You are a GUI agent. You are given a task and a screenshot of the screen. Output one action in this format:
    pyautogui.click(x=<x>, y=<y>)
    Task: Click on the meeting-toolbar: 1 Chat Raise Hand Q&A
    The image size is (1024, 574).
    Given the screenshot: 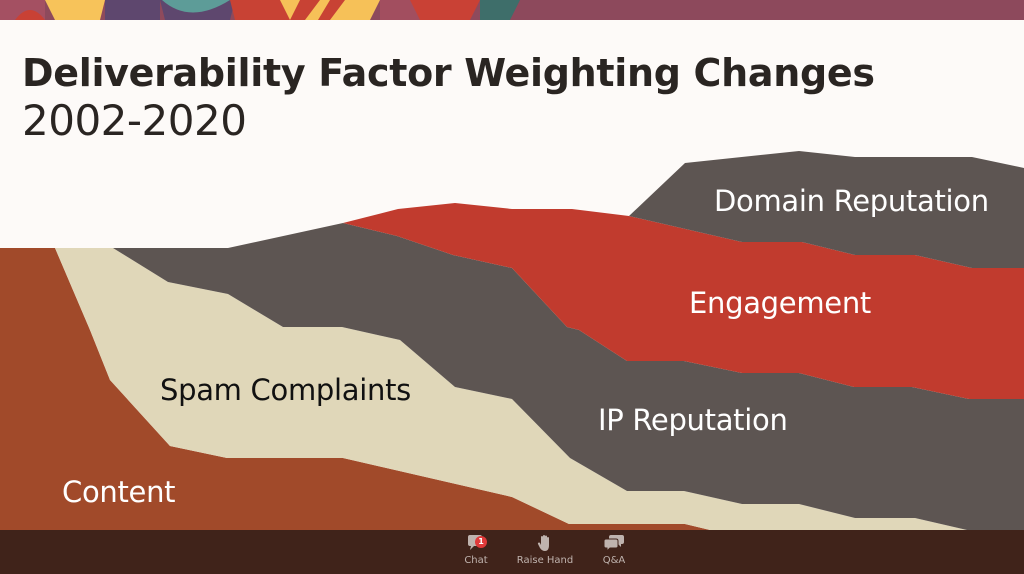 What is the action you would take?
    pyautogui.click(x=512, y=552)
    